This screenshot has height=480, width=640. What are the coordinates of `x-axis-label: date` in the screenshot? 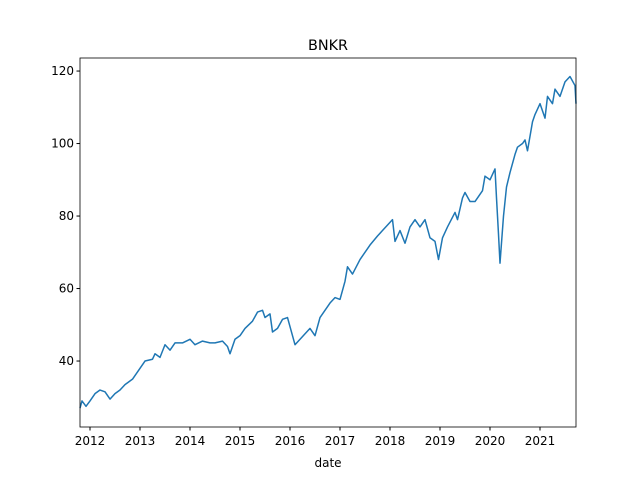 It's located at (327, 463).